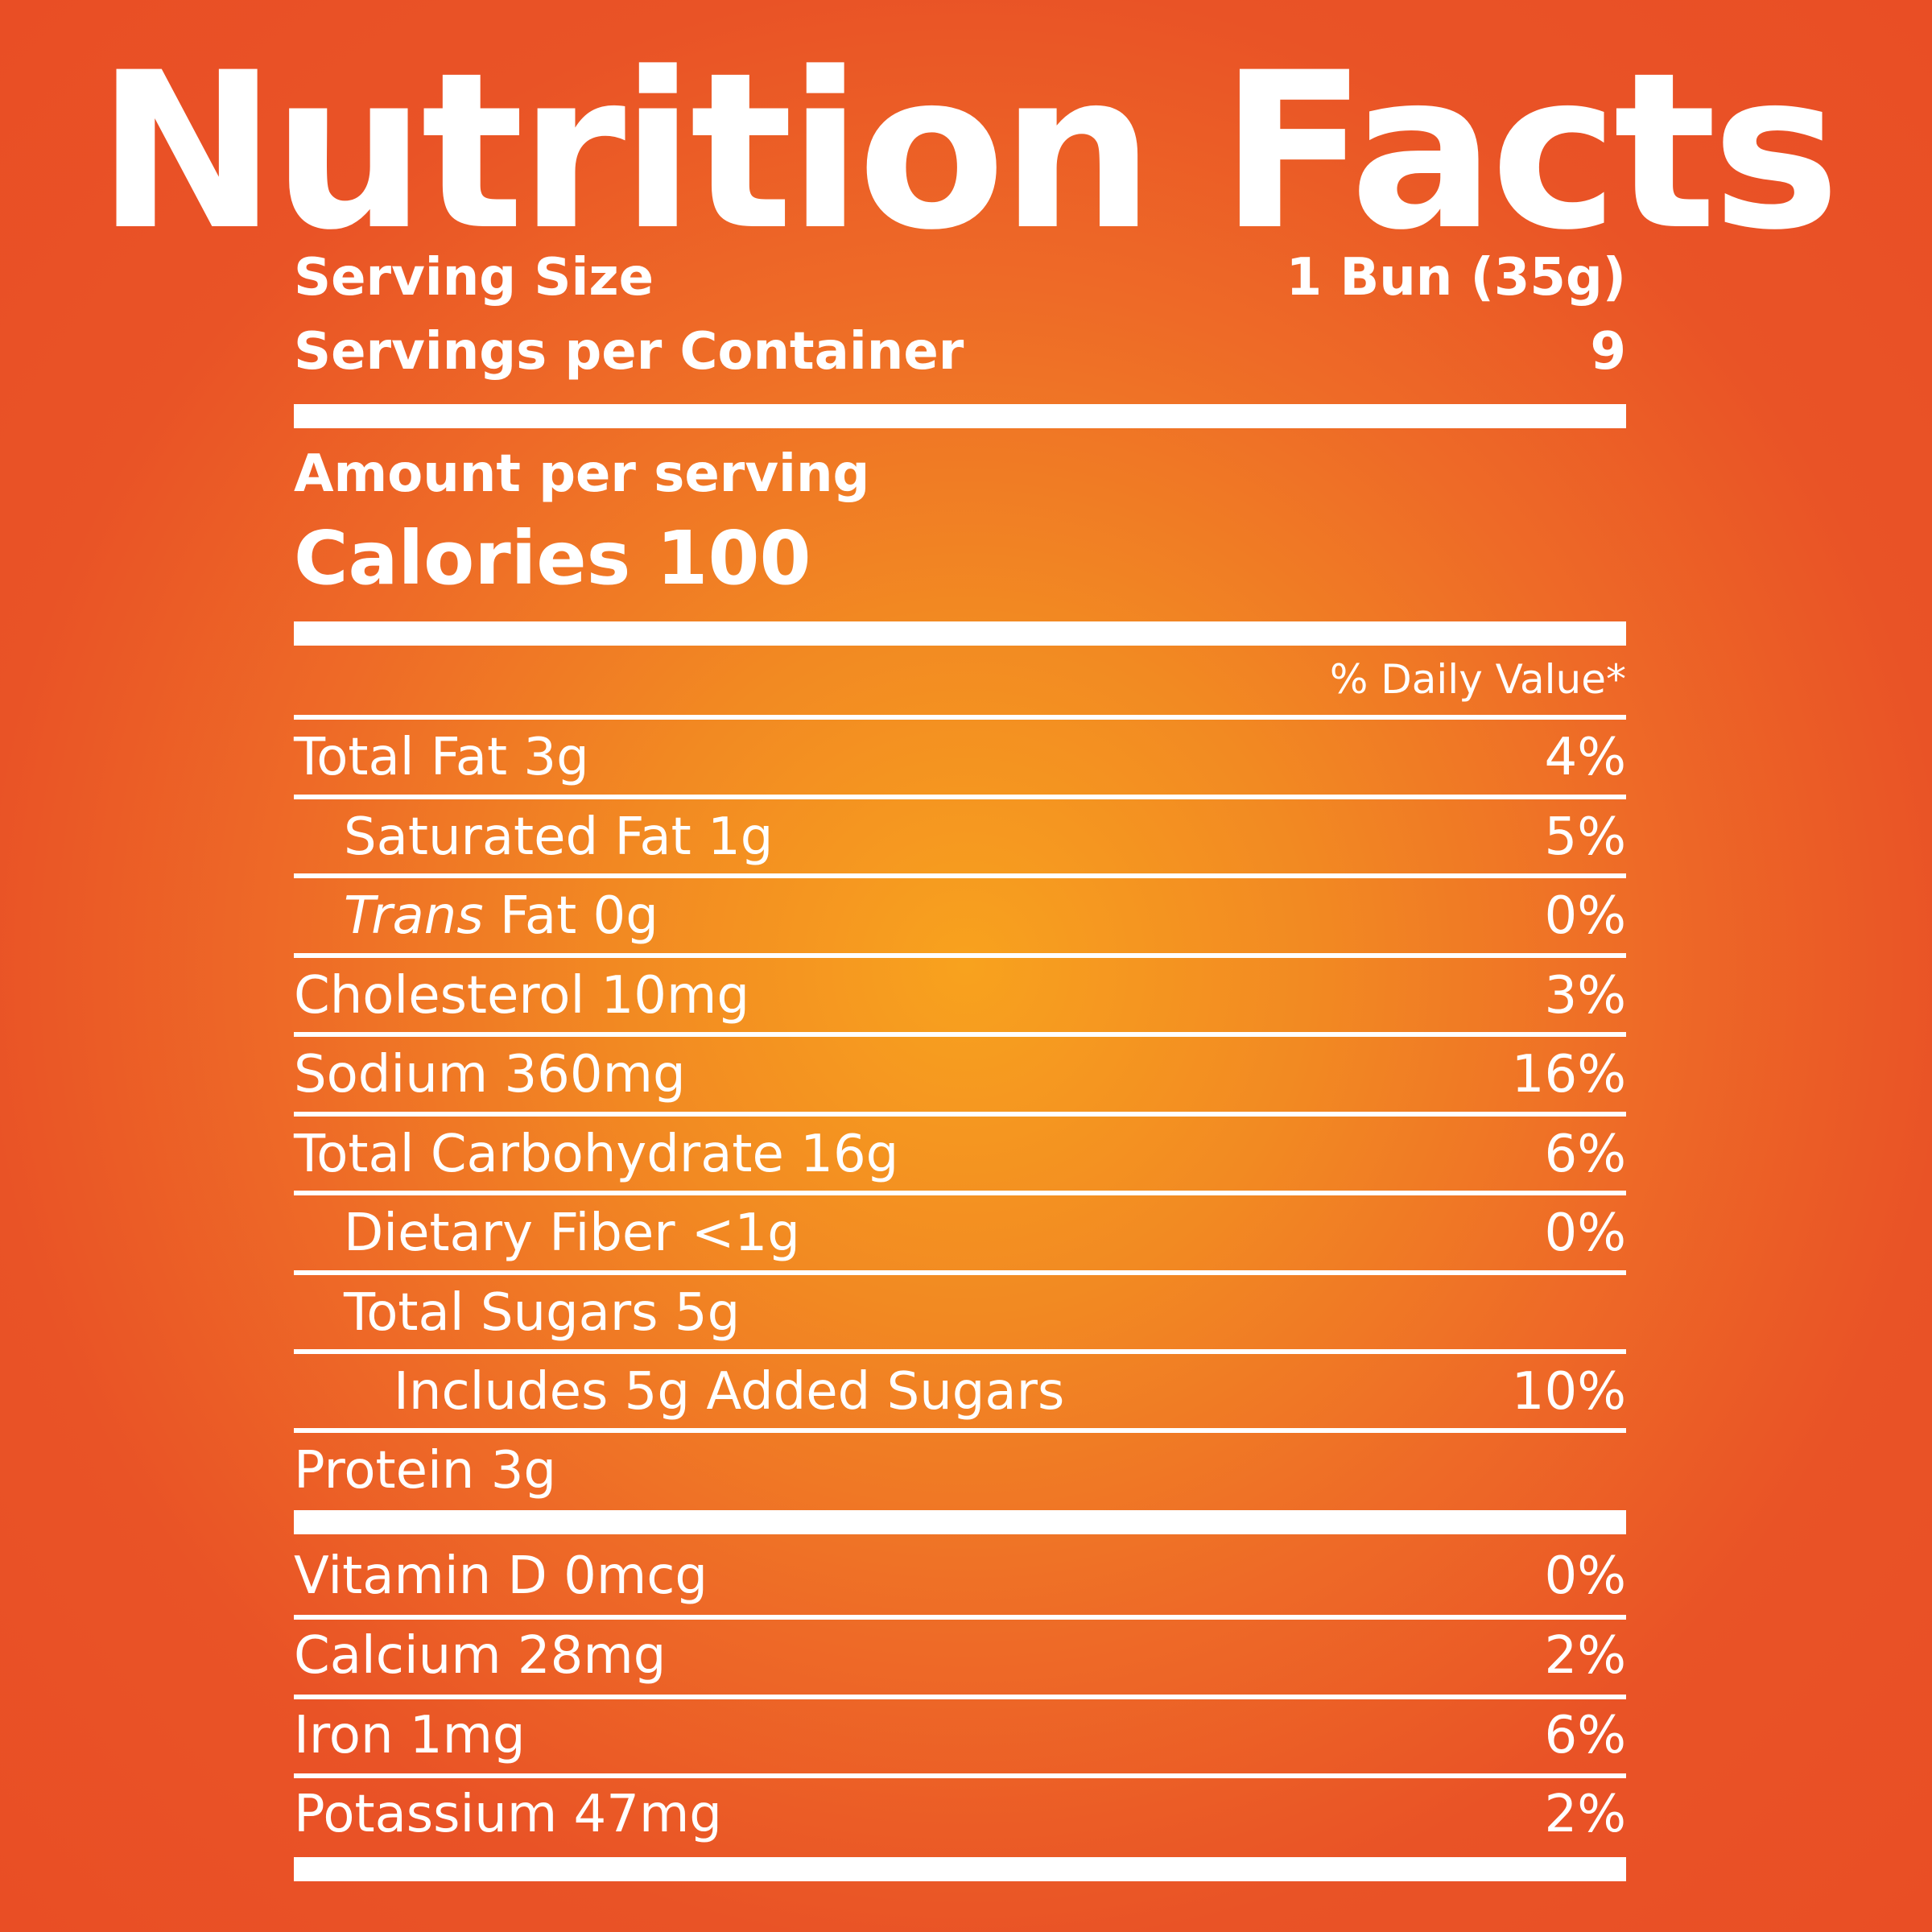 Image resolution: width=1932 pixels, height=1932 pixels. What do you see at coordinates (960, 837) in the screenshot?
I see `nutrient-row: Saturated Fat 1g 5%` at bounding box center [960, 837].